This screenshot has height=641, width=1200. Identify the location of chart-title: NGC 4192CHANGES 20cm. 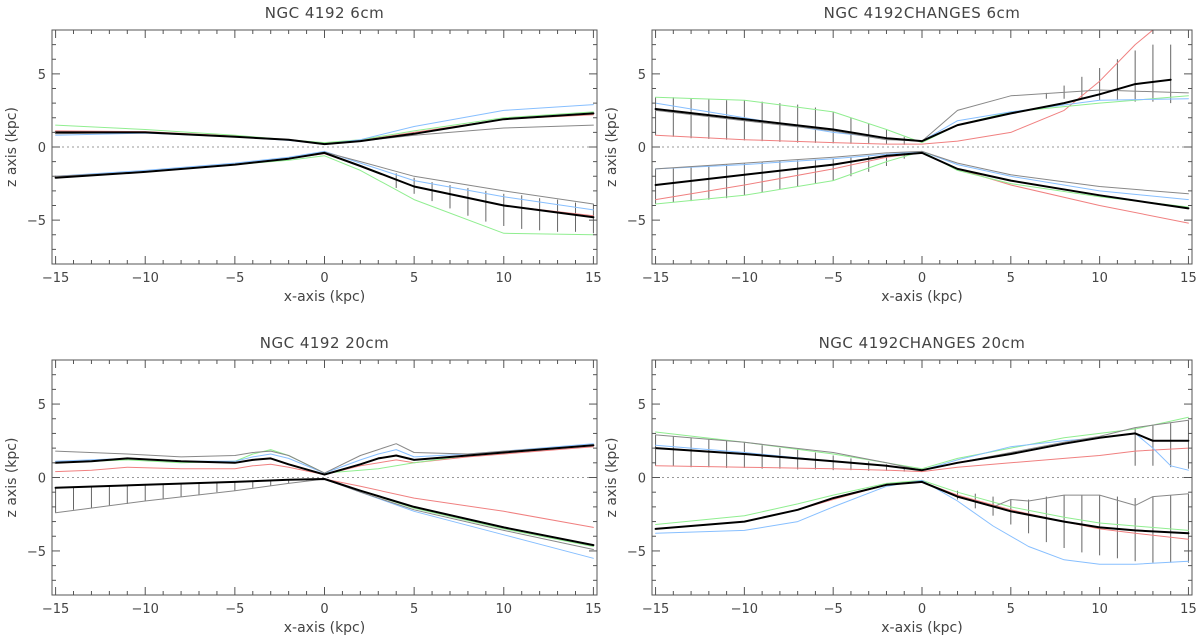
(922, 343).